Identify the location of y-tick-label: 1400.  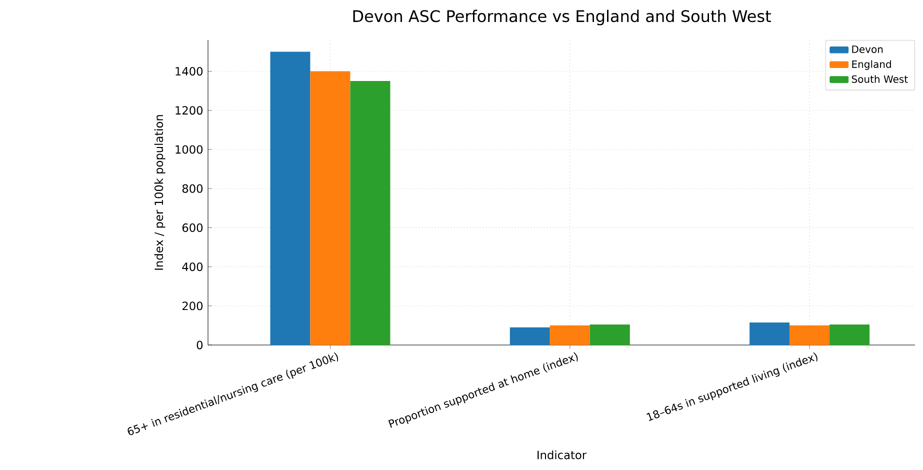
(189, 71).